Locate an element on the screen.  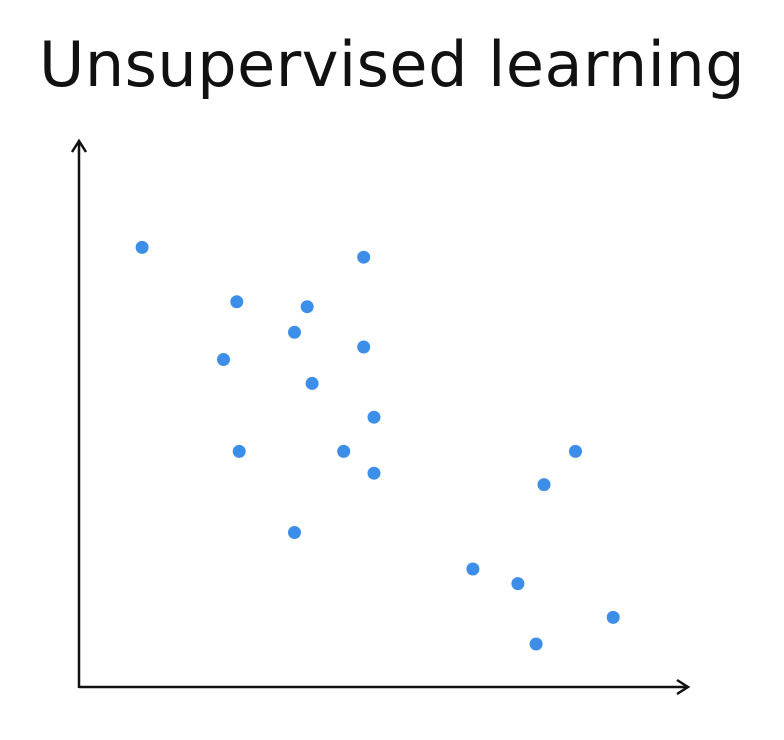
chart-title: Unsupervised learning is located at coordinates (392, 64).